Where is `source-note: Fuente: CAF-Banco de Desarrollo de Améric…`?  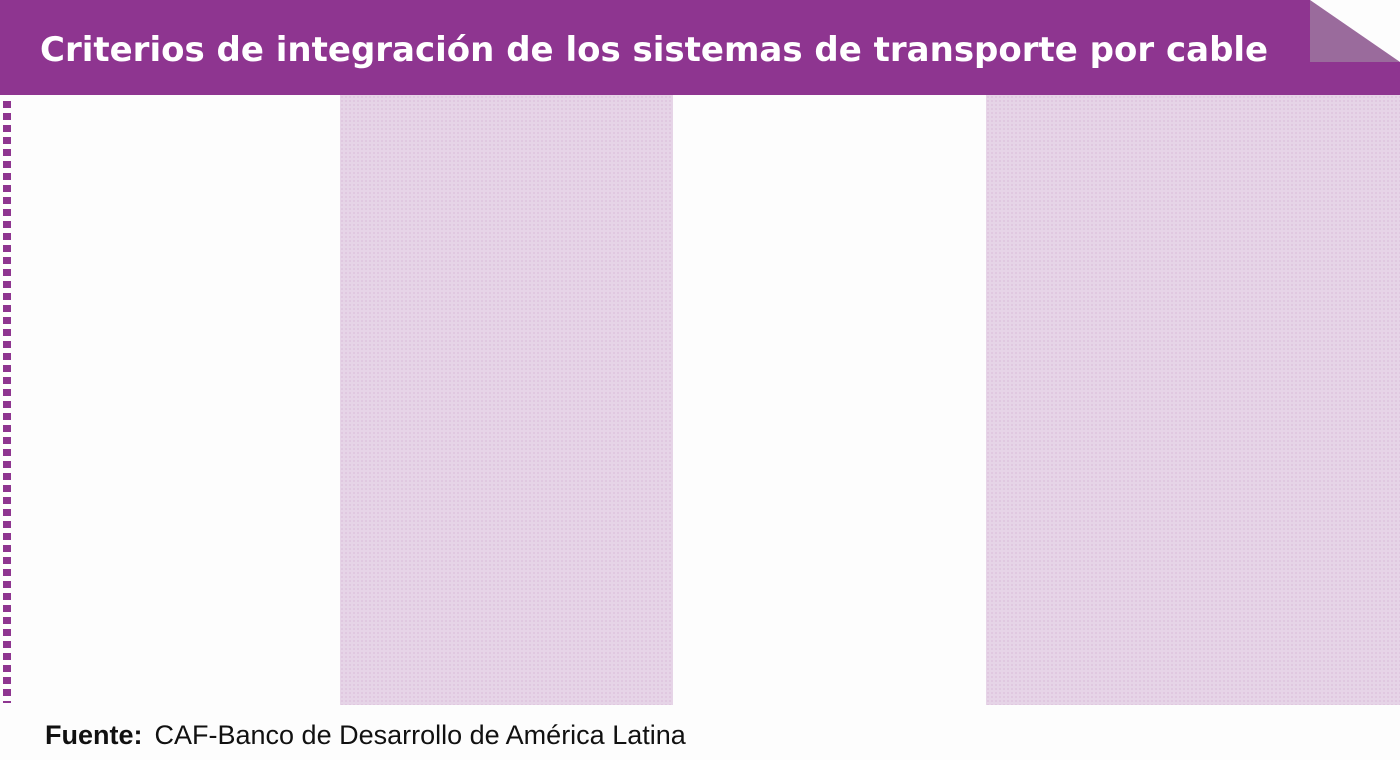 source-note: Fuente: CAF-Banco de Desarrollo de Améric… is located at coordinates (365, 735).